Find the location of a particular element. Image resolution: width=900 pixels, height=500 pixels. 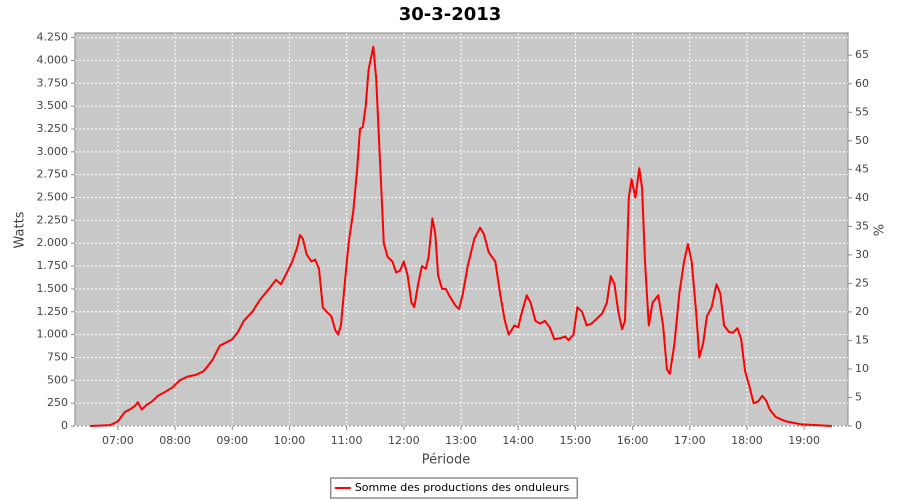

y-tick-label: 2.500 is located at coordinates (53, 197).